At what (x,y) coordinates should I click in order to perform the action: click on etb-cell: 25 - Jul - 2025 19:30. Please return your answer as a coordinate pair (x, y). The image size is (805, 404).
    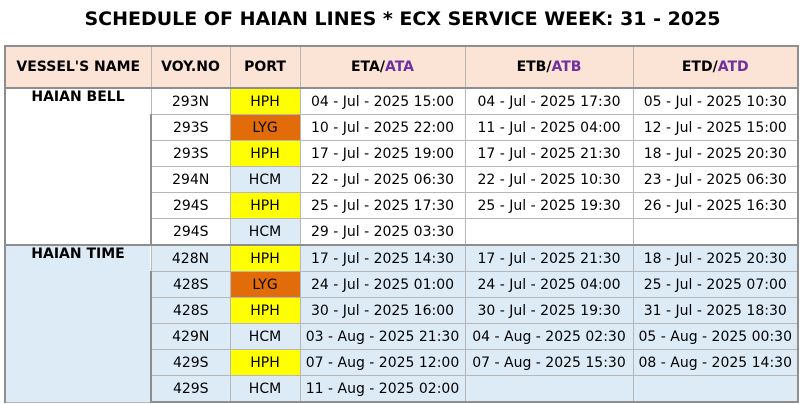
    Looking at the image, I should click on (549, 205).